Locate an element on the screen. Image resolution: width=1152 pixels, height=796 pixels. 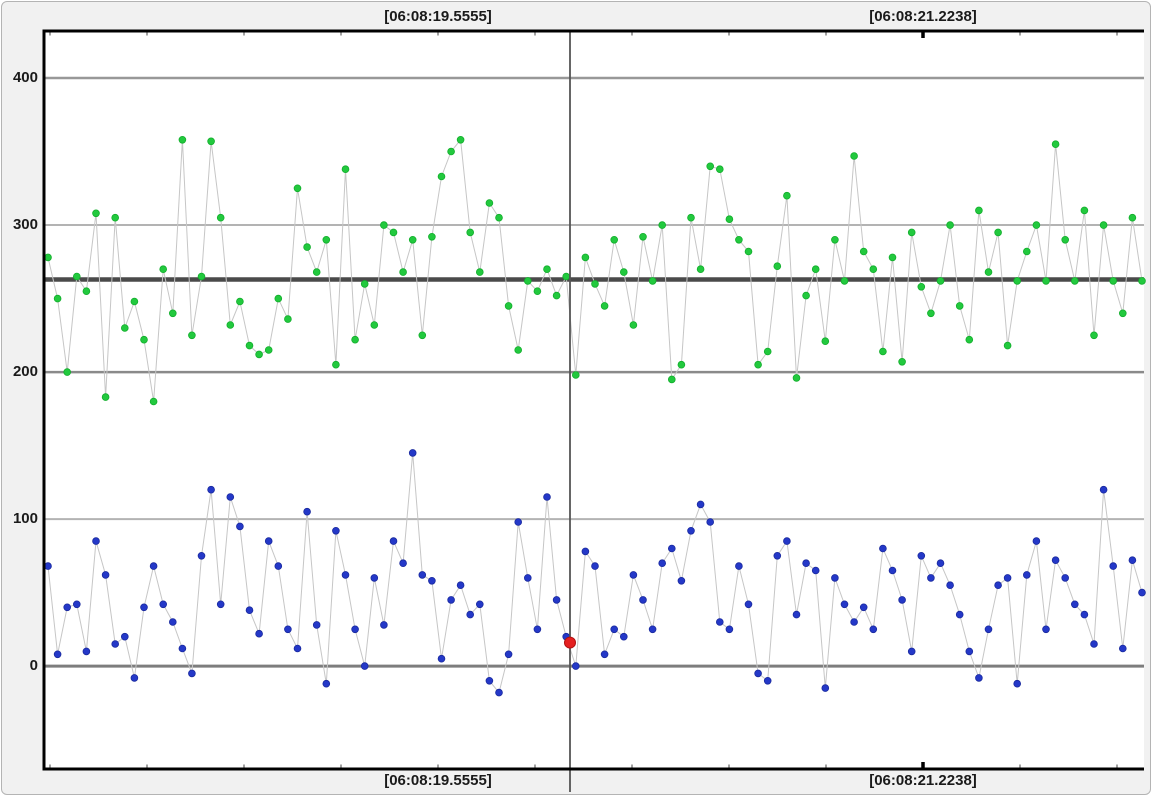
top-axis-line is located at coordinates (593, 31).